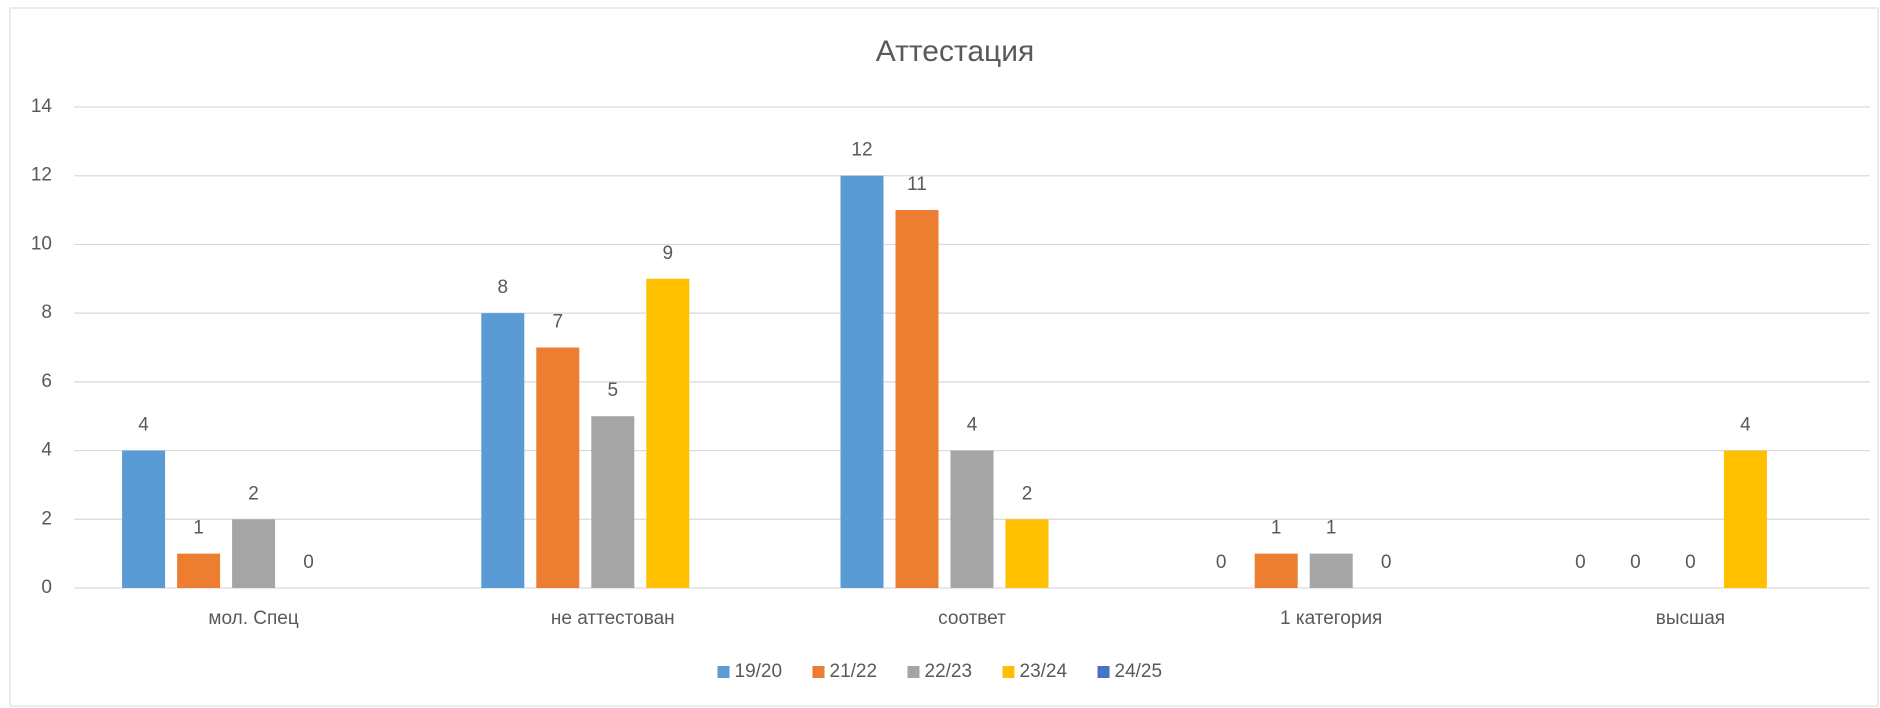 This screenshot has width=1880, height=708. Describe the element at coordinates (955, 51) in the screenshot. I see `chart-title: Аттестация` at that location.